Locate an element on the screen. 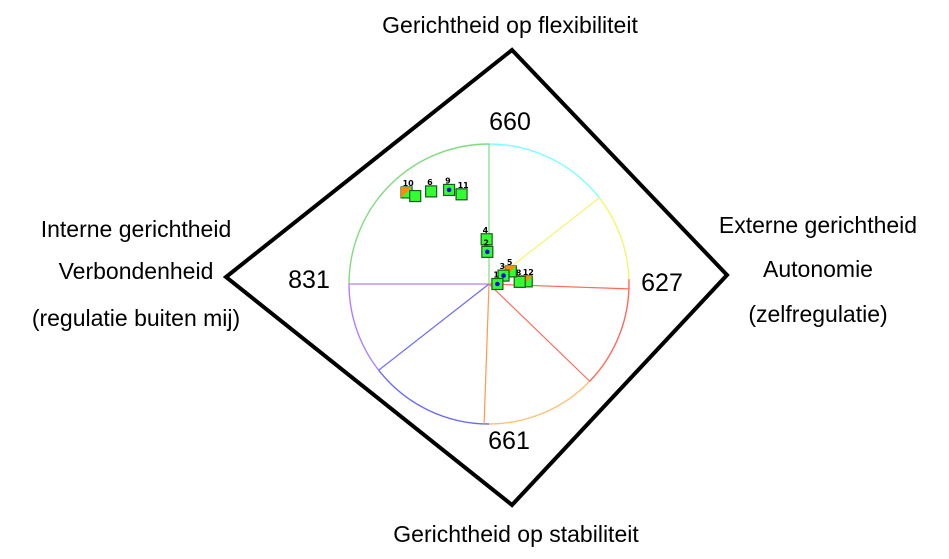  label-right-3: (zelfregulatie) is located at coordinates (817, 314).